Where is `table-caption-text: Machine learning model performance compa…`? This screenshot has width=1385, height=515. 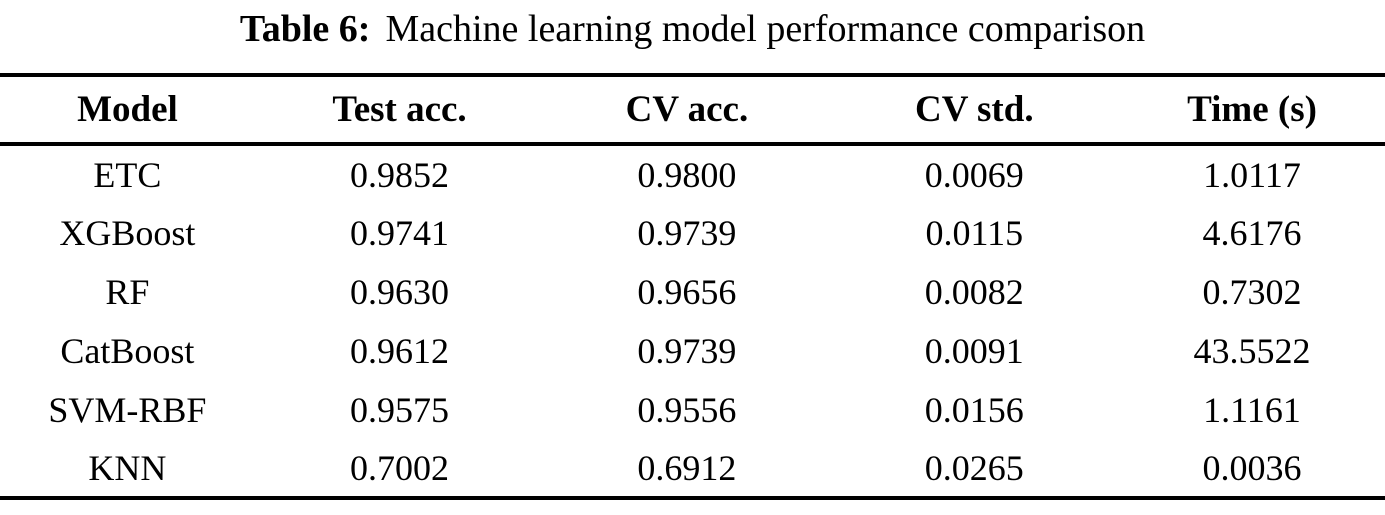
table-caption-text: Machine learning model performance compa… is located at coordinates (765, 29).